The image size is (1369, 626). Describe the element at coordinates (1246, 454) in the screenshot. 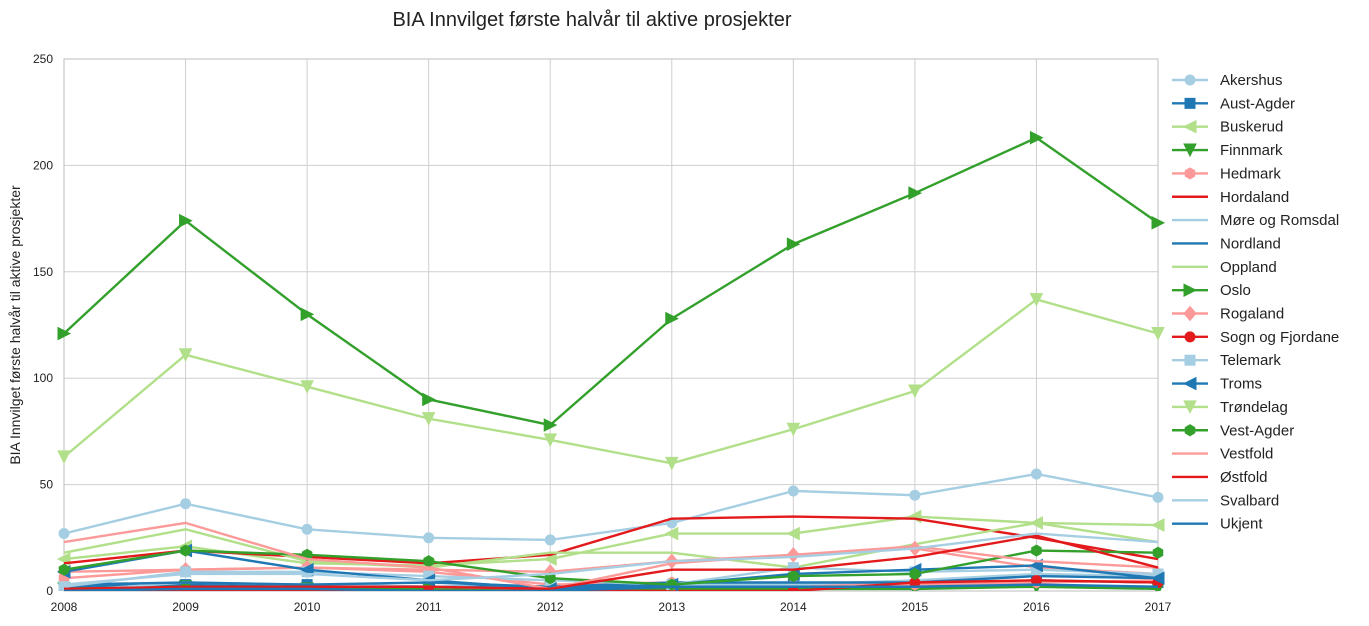

I see `legend-label: Vestfold` at that location.